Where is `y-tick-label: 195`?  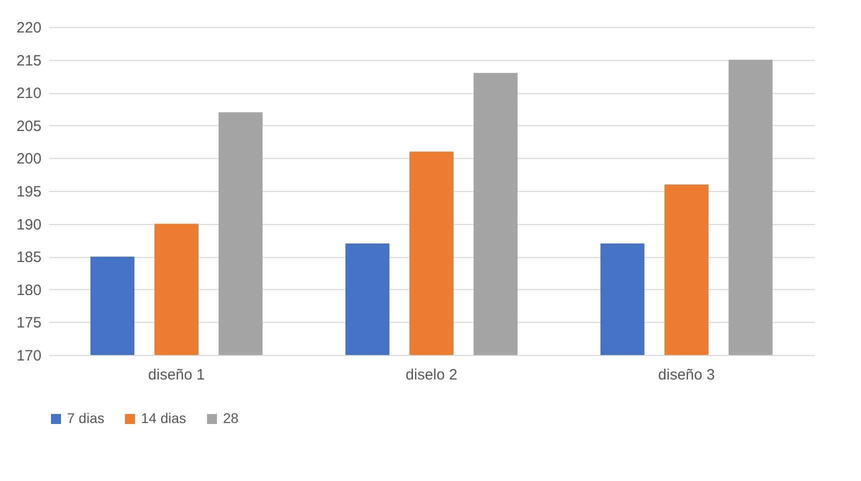
y-tick-label: 195 is located at coordinates (29, 192).